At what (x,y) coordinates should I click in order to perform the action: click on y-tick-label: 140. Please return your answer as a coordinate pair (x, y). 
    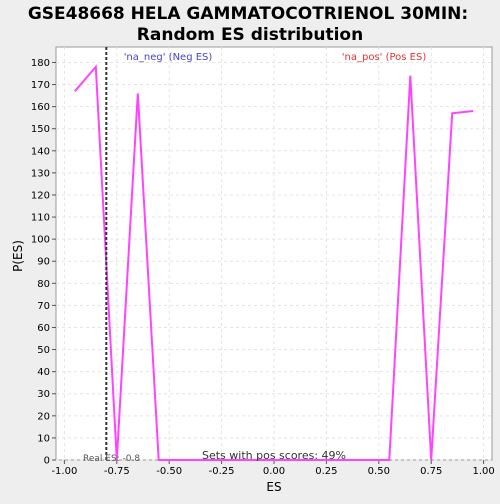
    Looking at the image, I should click on (40, 151).